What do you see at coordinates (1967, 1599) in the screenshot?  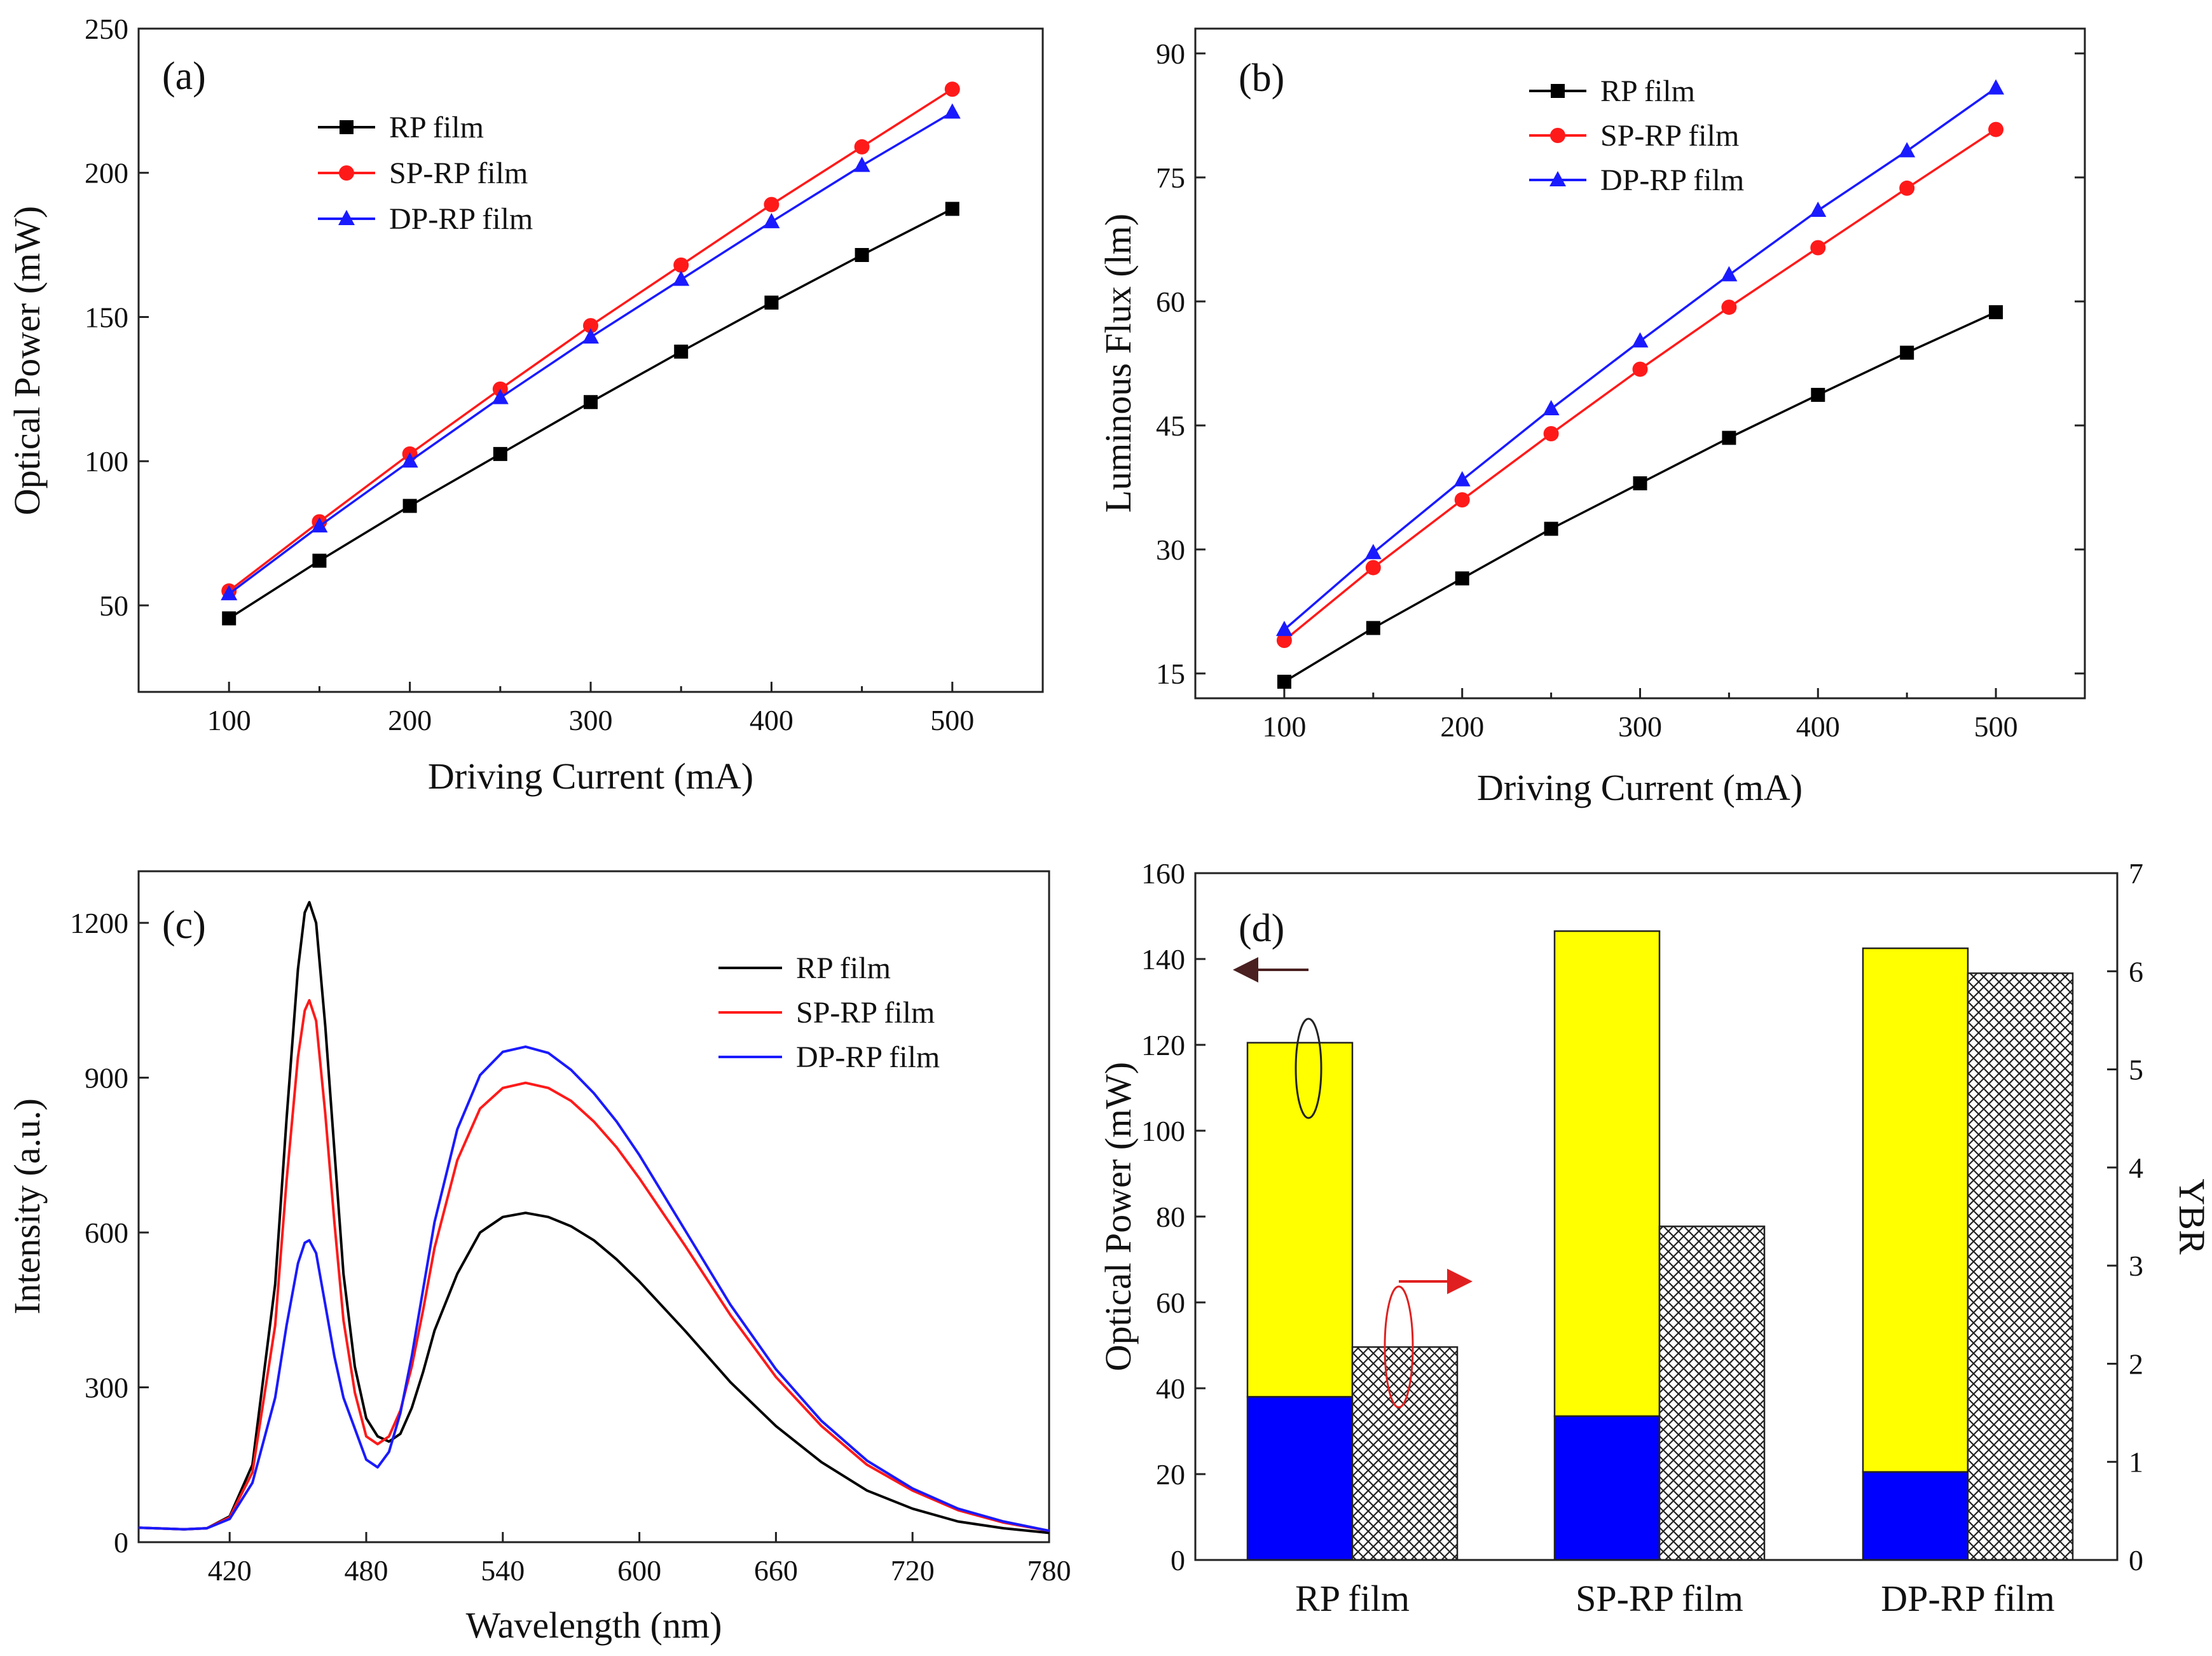 I see `category-label: DP-RP film` at bounding box center [1967, 1599].